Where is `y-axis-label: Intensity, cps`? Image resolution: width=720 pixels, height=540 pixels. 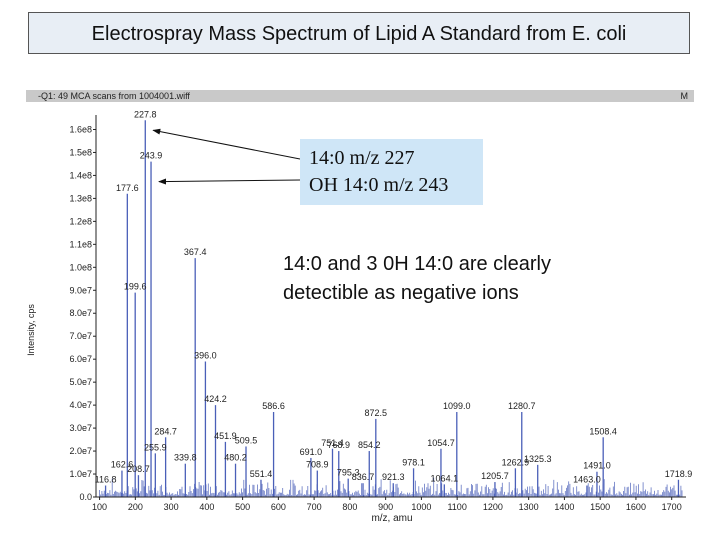 y-axis-label: Intensity, cps is located at coordinates (31, 330).